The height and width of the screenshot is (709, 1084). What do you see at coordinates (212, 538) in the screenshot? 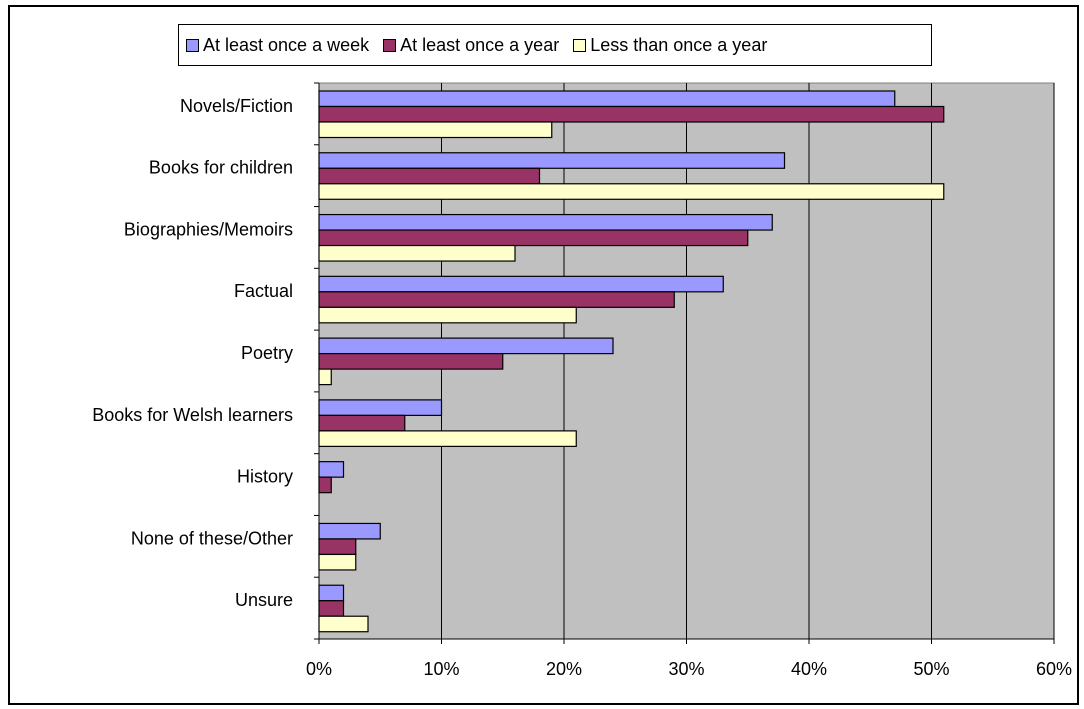
I see `category-label: None of these/Other` at bounding box center [212, 538].